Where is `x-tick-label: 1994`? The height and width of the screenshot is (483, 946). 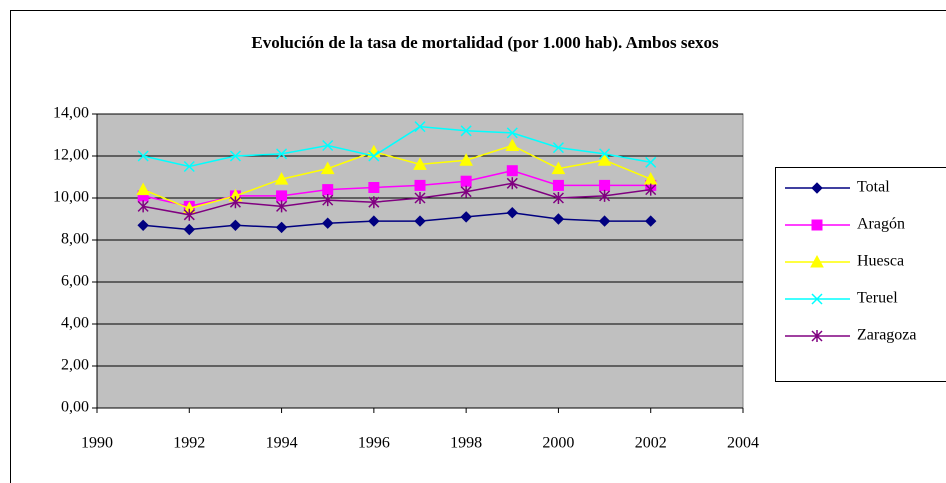
x-tick-label: 1994 is located at coordinates (282, 443).